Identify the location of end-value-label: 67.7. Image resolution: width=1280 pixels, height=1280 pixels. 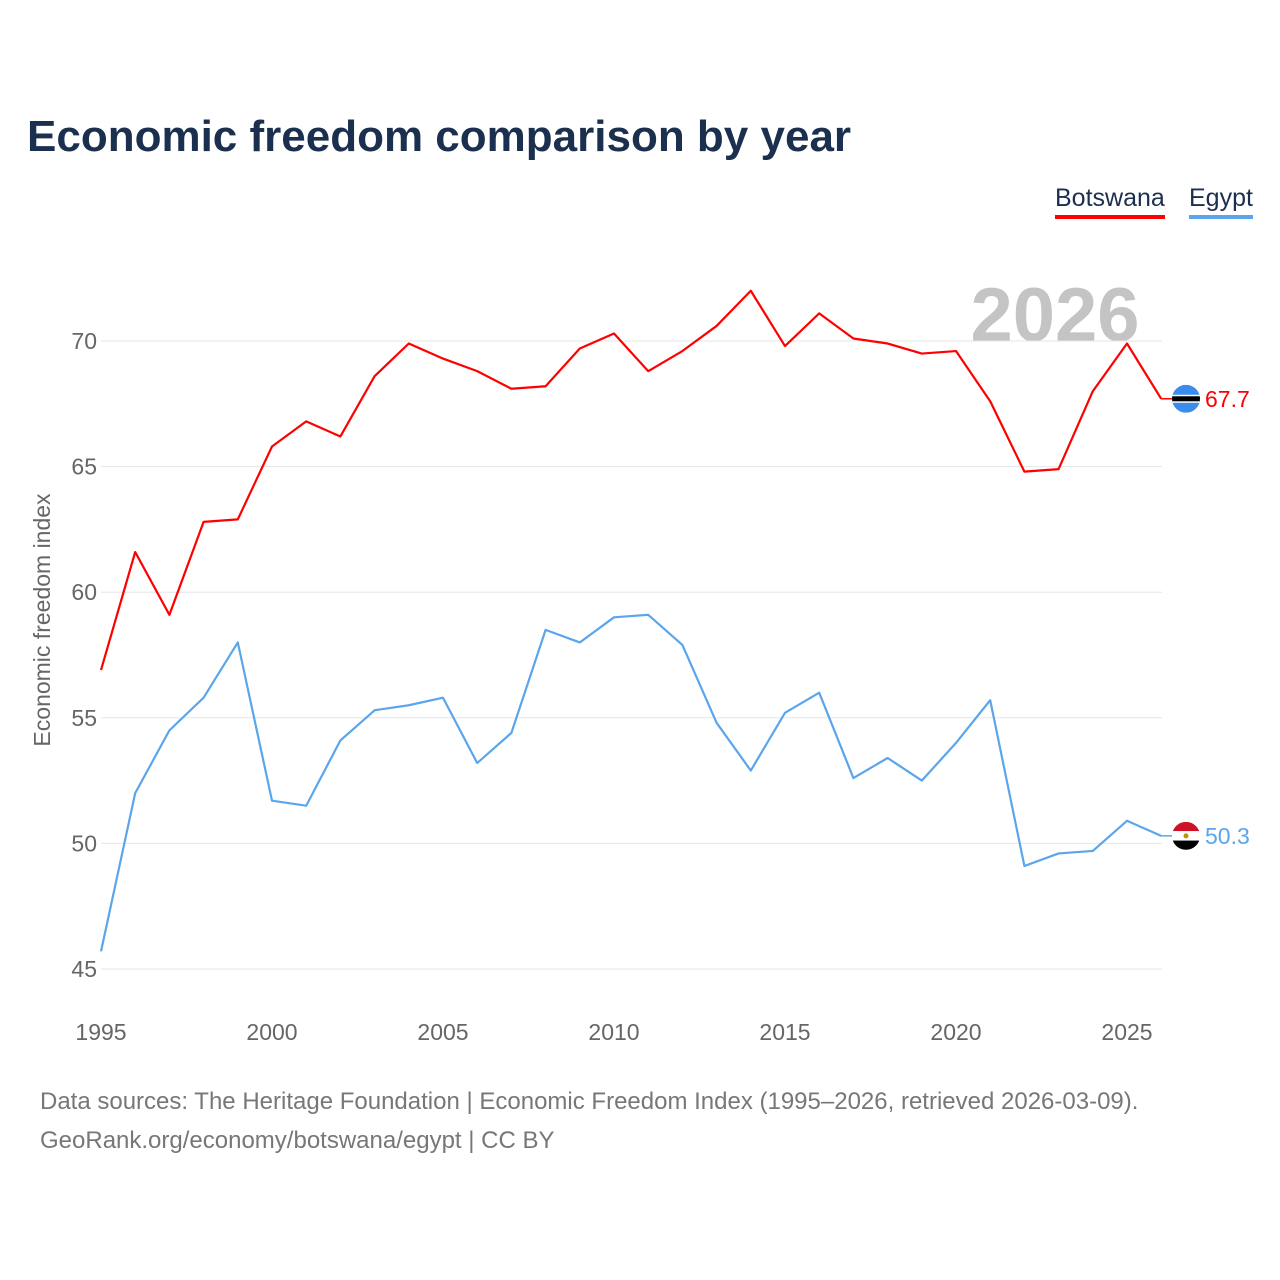
(1227, 399).